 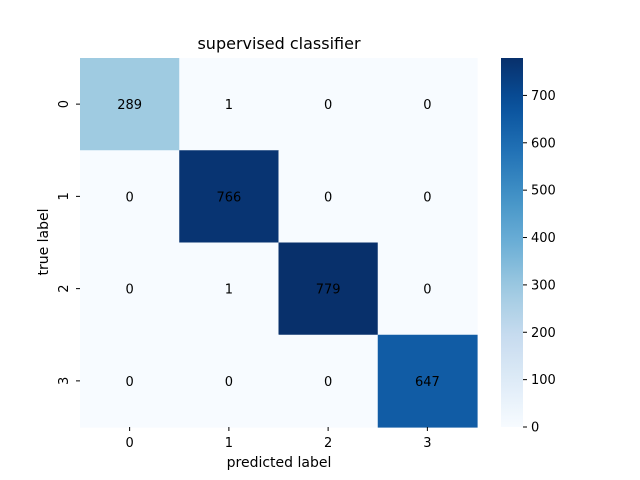 What do you see at coordinates (64, 196) in the screenshot?
I see `y-tick-label-1: 1` at bounding box center [64, 196].